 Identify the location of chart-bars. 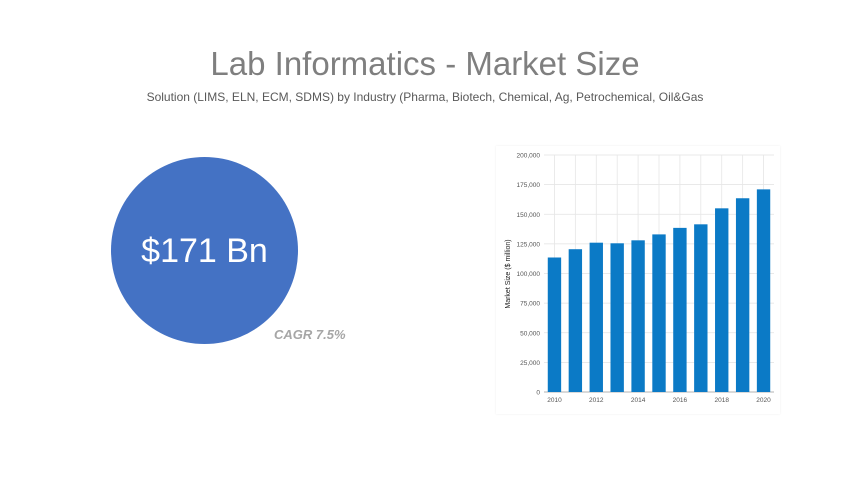
(659, 290).